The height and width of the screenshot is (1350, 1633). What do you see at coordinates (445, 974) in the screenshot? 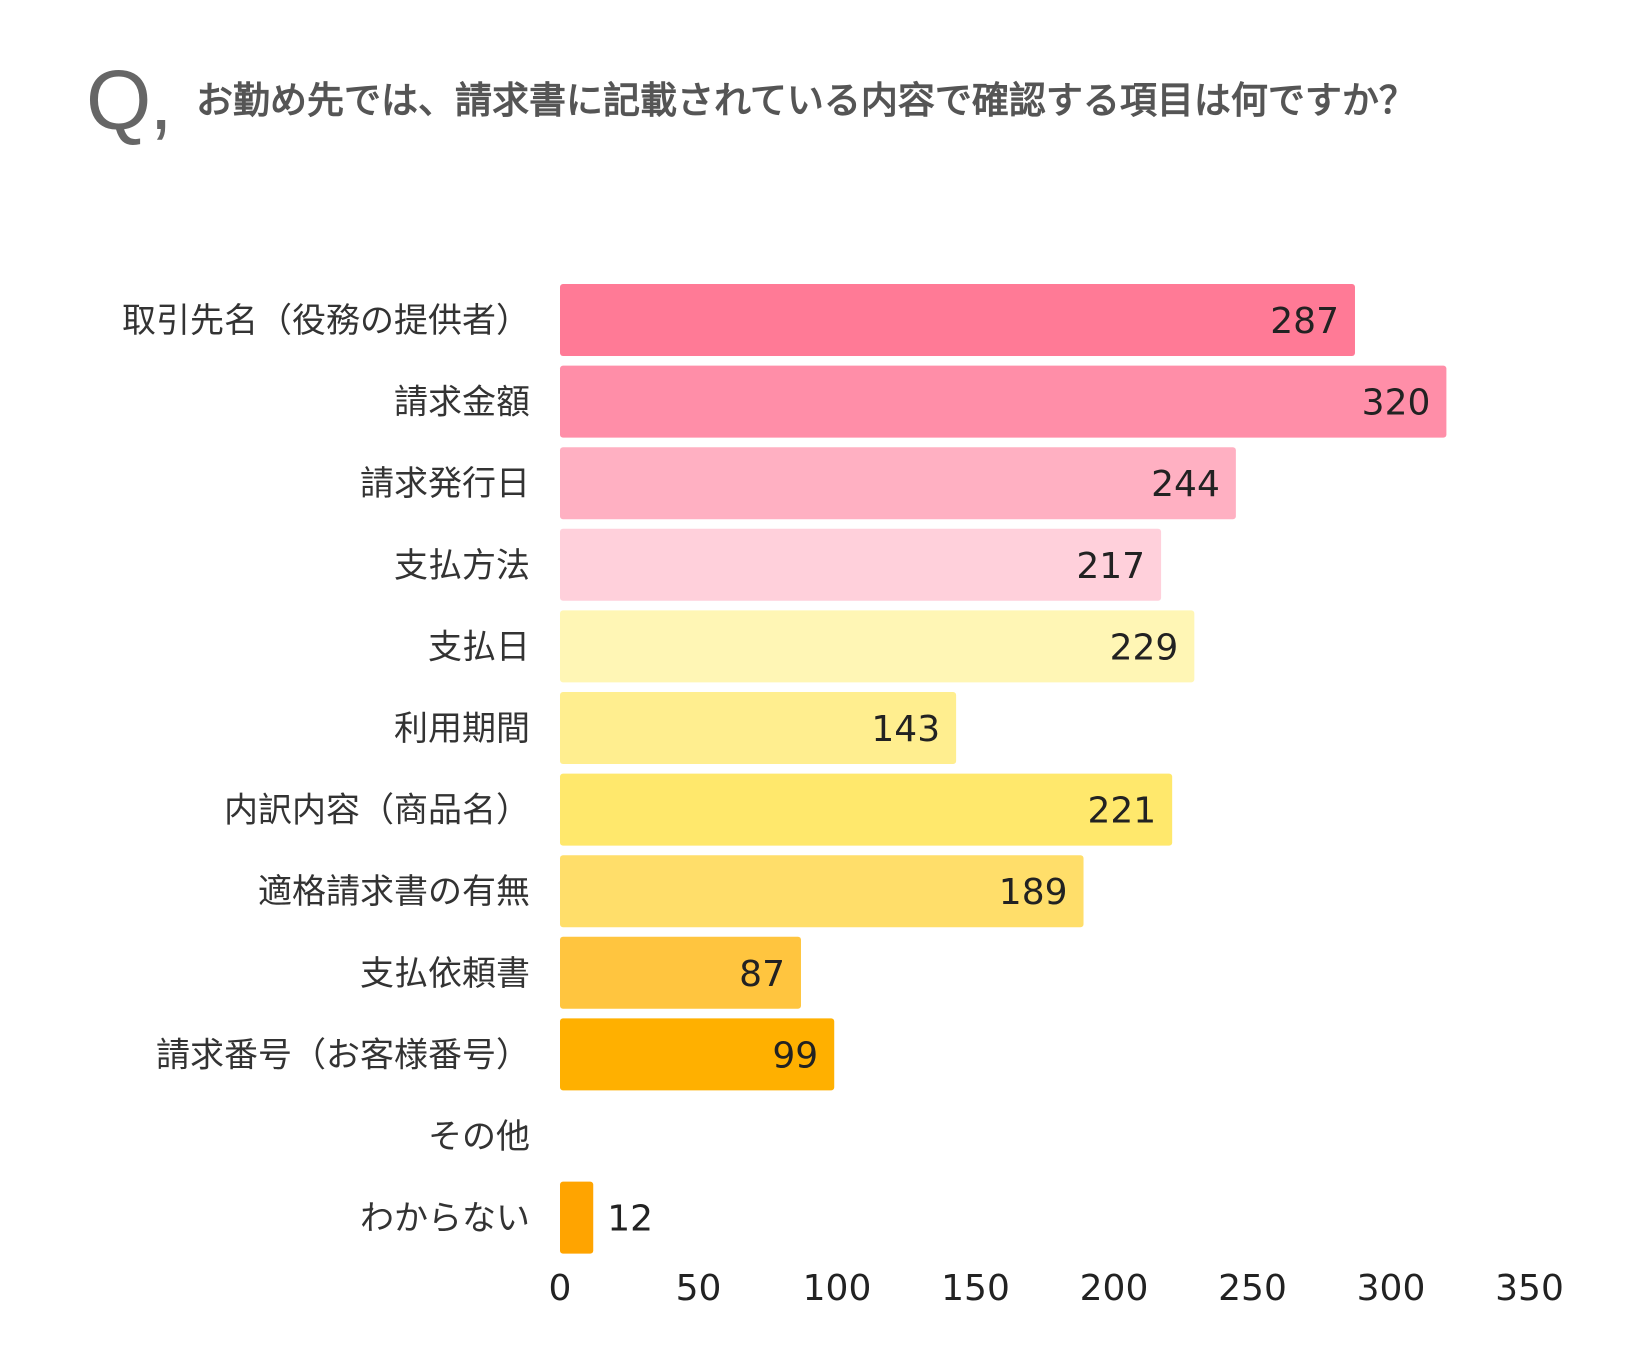
I see `category-label: 支払依頼書` at bounding box center [445, 974].